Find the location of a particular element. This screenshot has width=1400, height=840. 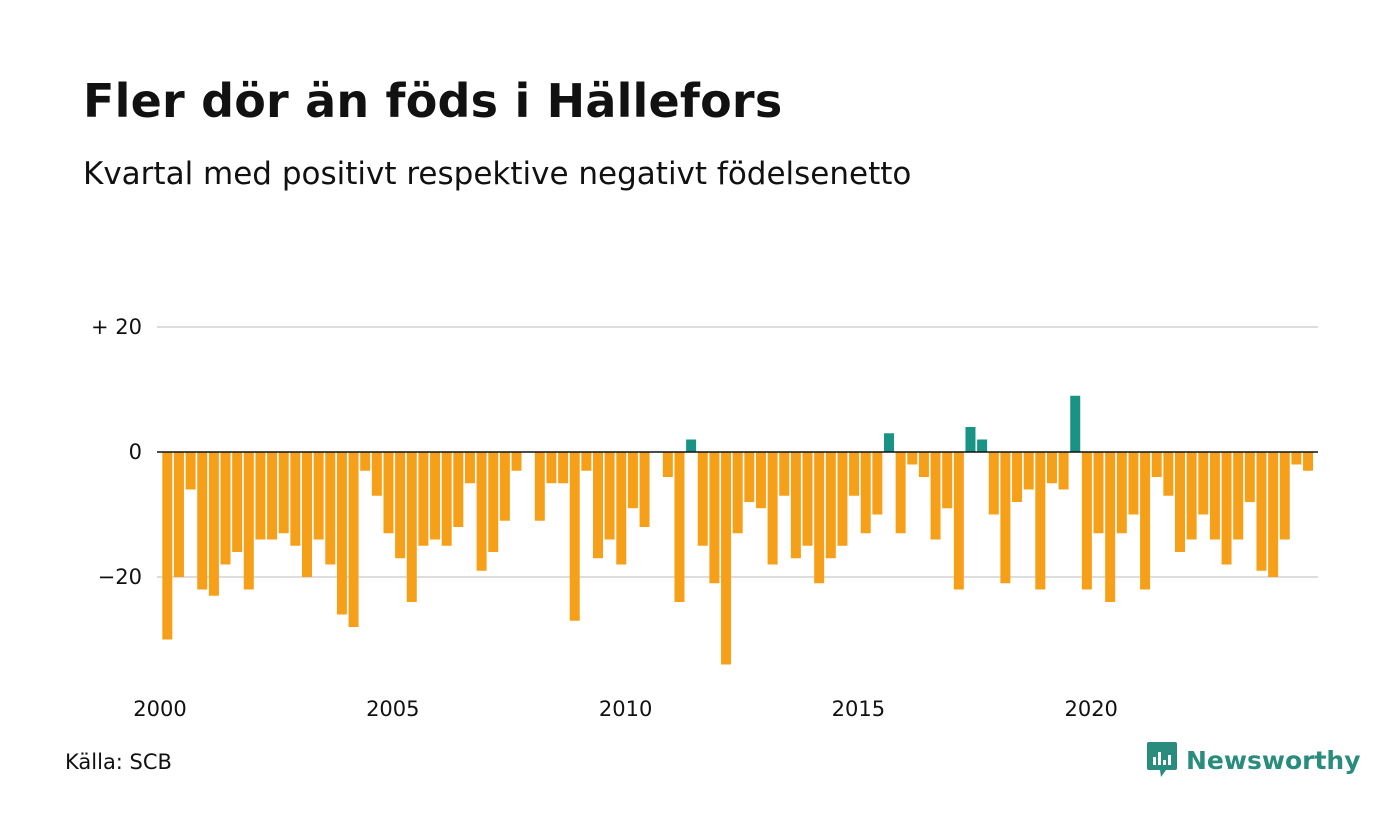

bar-2015-Q4 is located at coordinates (900, 493).